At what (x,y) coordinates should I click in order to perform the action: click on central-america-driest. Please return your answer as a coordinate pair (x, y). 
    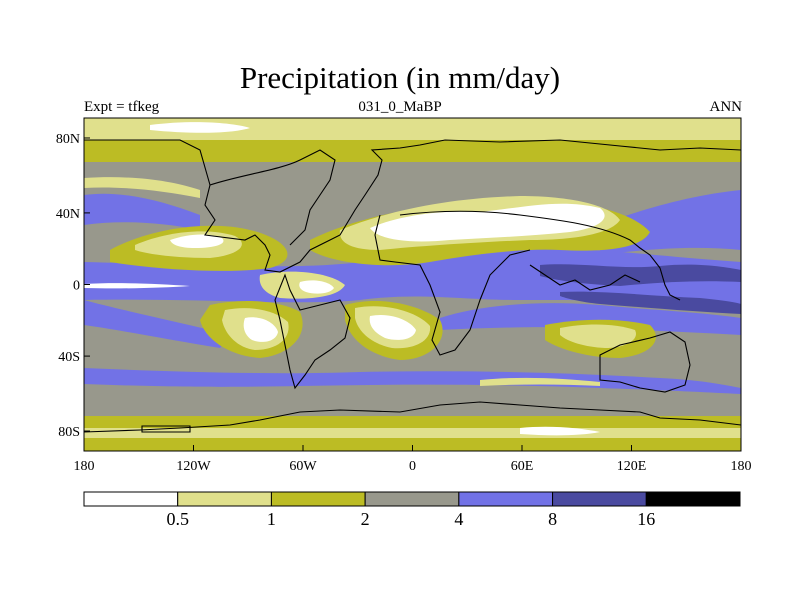
    Looking at the image, I should click on (316, 287).